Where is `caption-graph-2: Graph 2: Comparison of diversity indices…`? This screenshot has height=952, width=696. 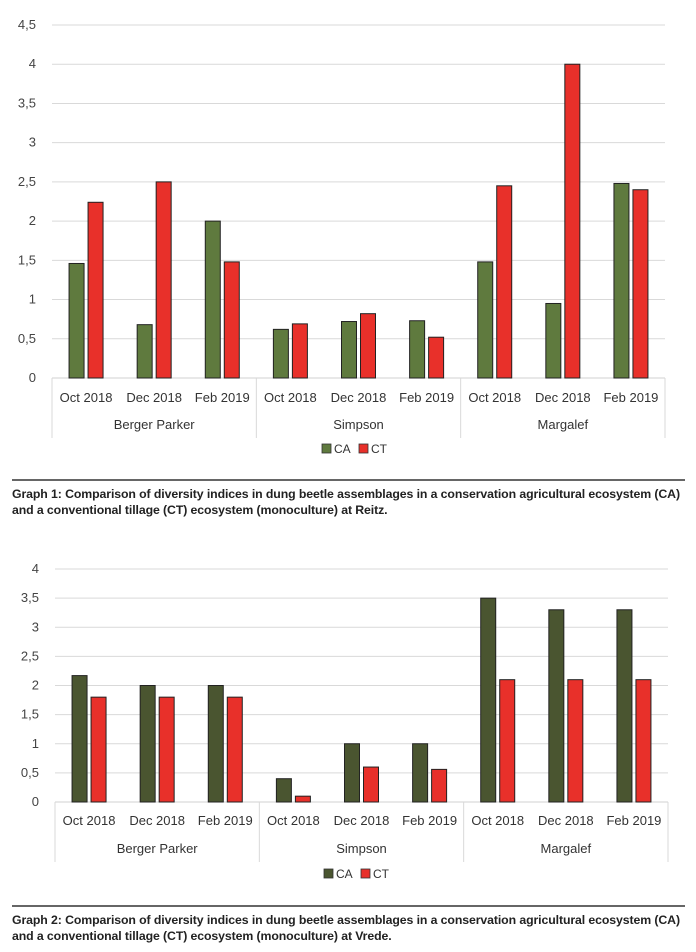 caption-graph-2: Graph 2: Comparison of diversity indices… is located at coordinates (346, 928).